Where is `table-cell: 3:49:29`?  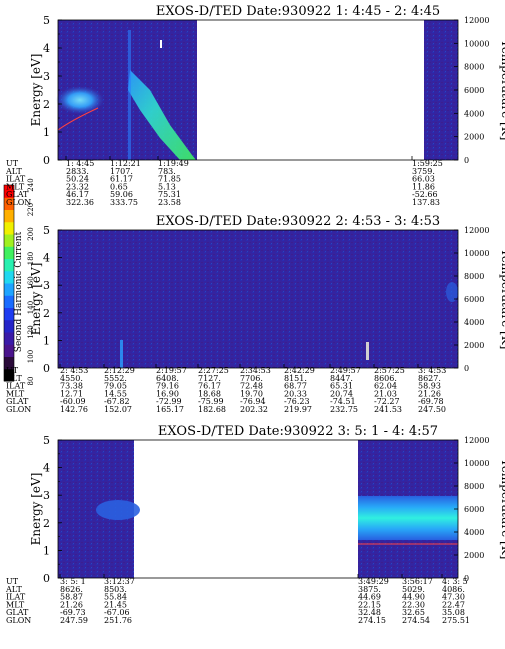
table-cell: 3:49:29 is located at coordinates (373, 581).